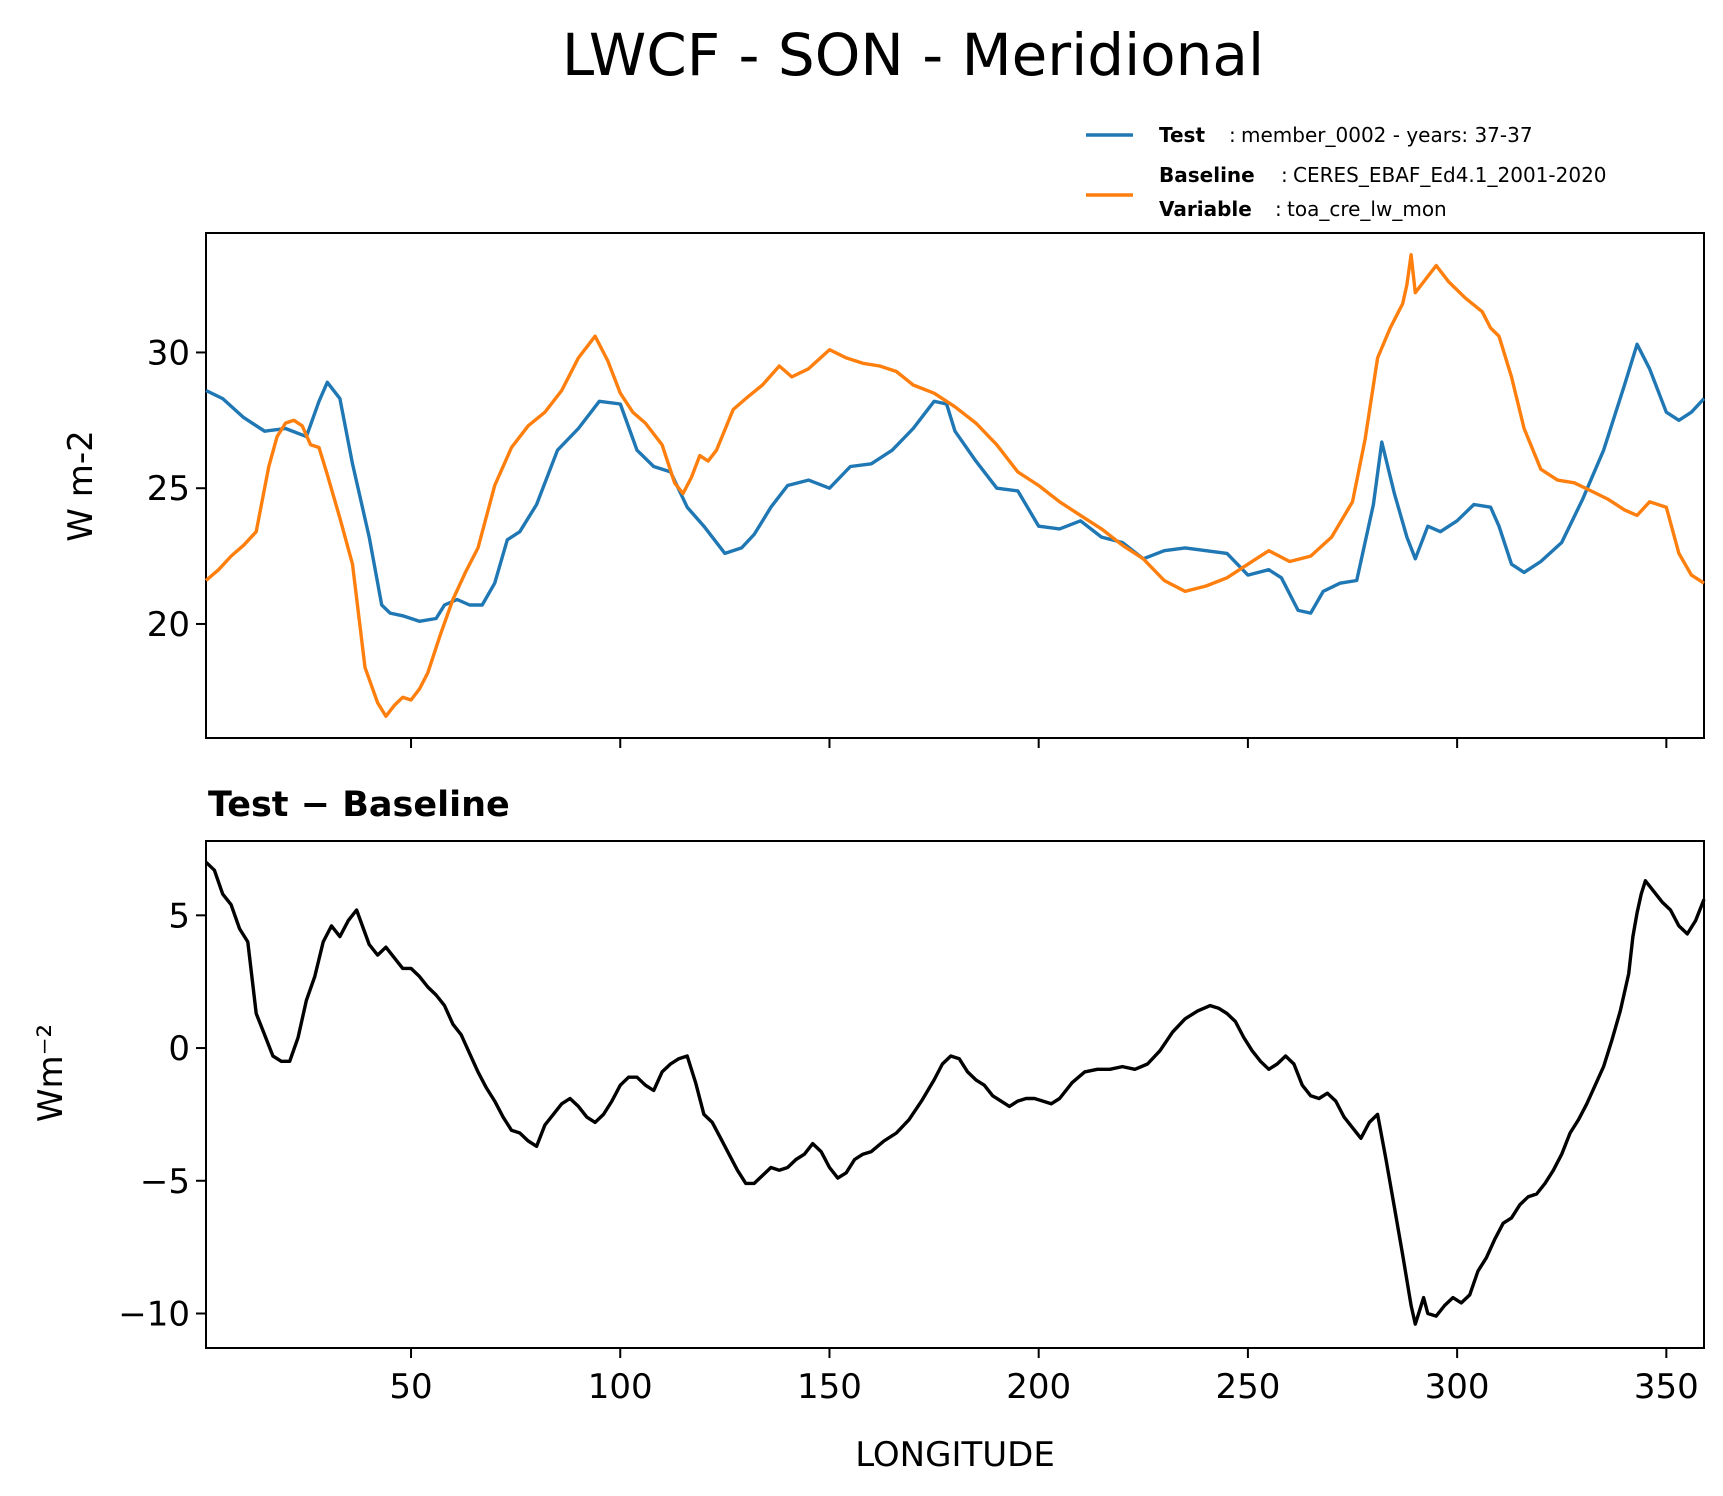 The image size is (1723, 1496). What do you see at coordinates (1038, 1387) in the screenshot?
I see `x-tick-label: 200` at bounding box center [1038, 1387].